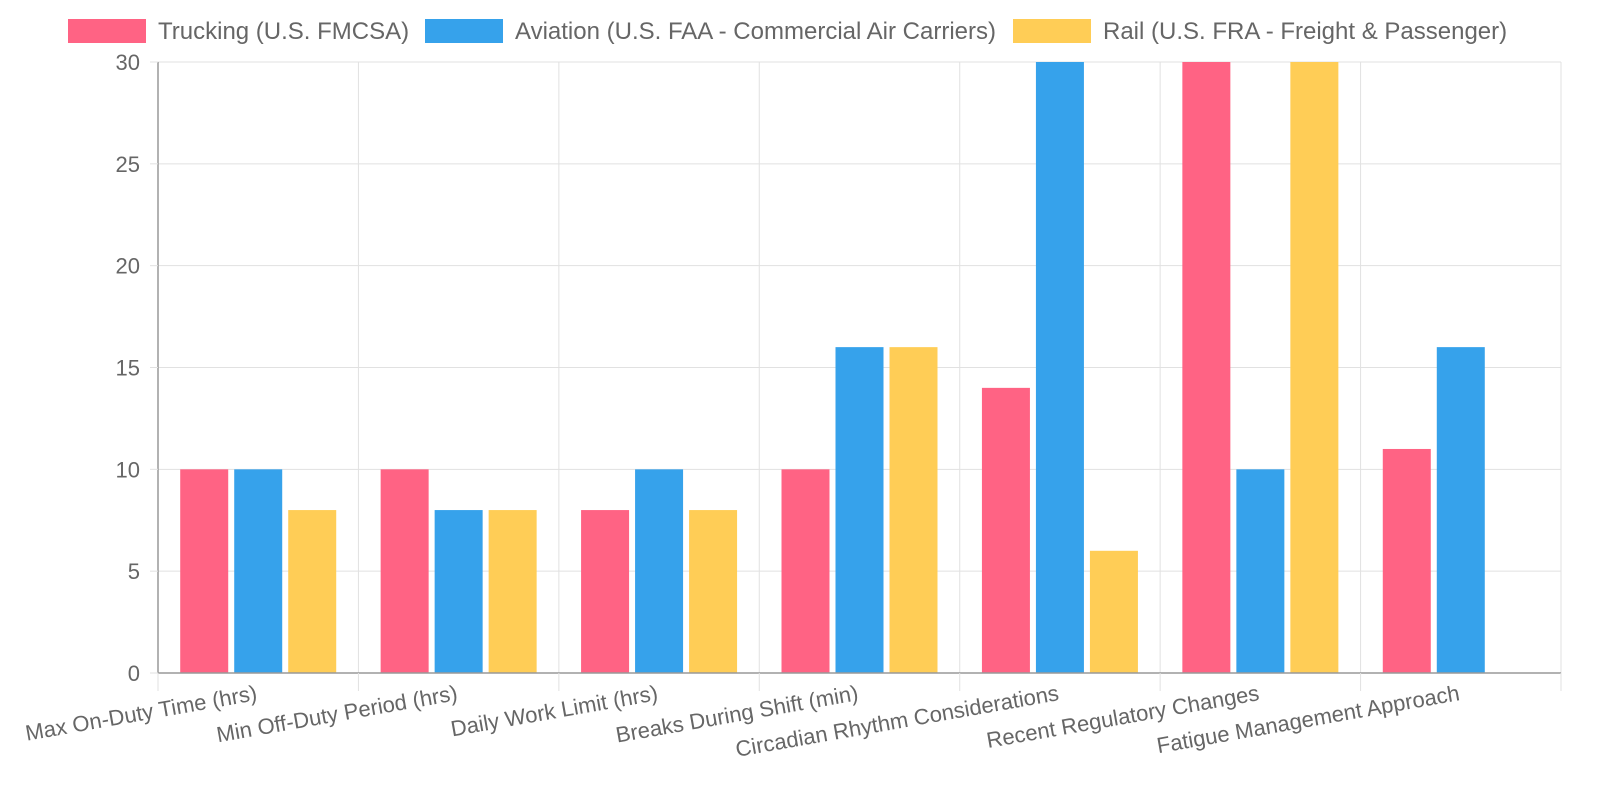 This screenshot has width=1600, height=800. What do you see at coordinates (134, 571) in the screenshot?
I see `y-tick-label: 5` at bounding box center [134, 571].